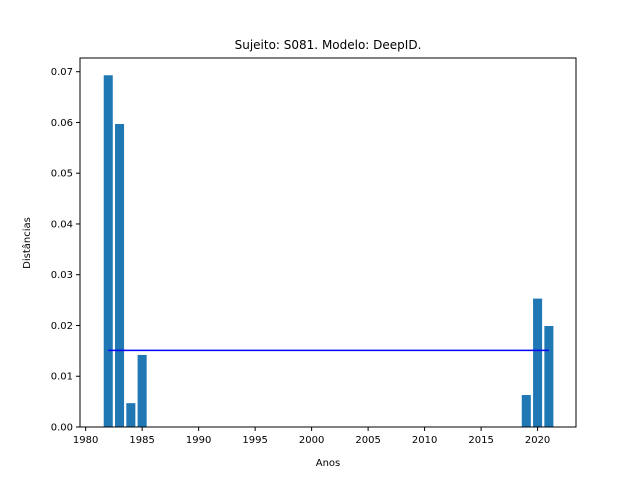 The width and height of the screenshot is (640, 480). Describe the element at coordinates (62, 72) in the screenshot. I see `y-tick-label-7: 0.07` at that location.